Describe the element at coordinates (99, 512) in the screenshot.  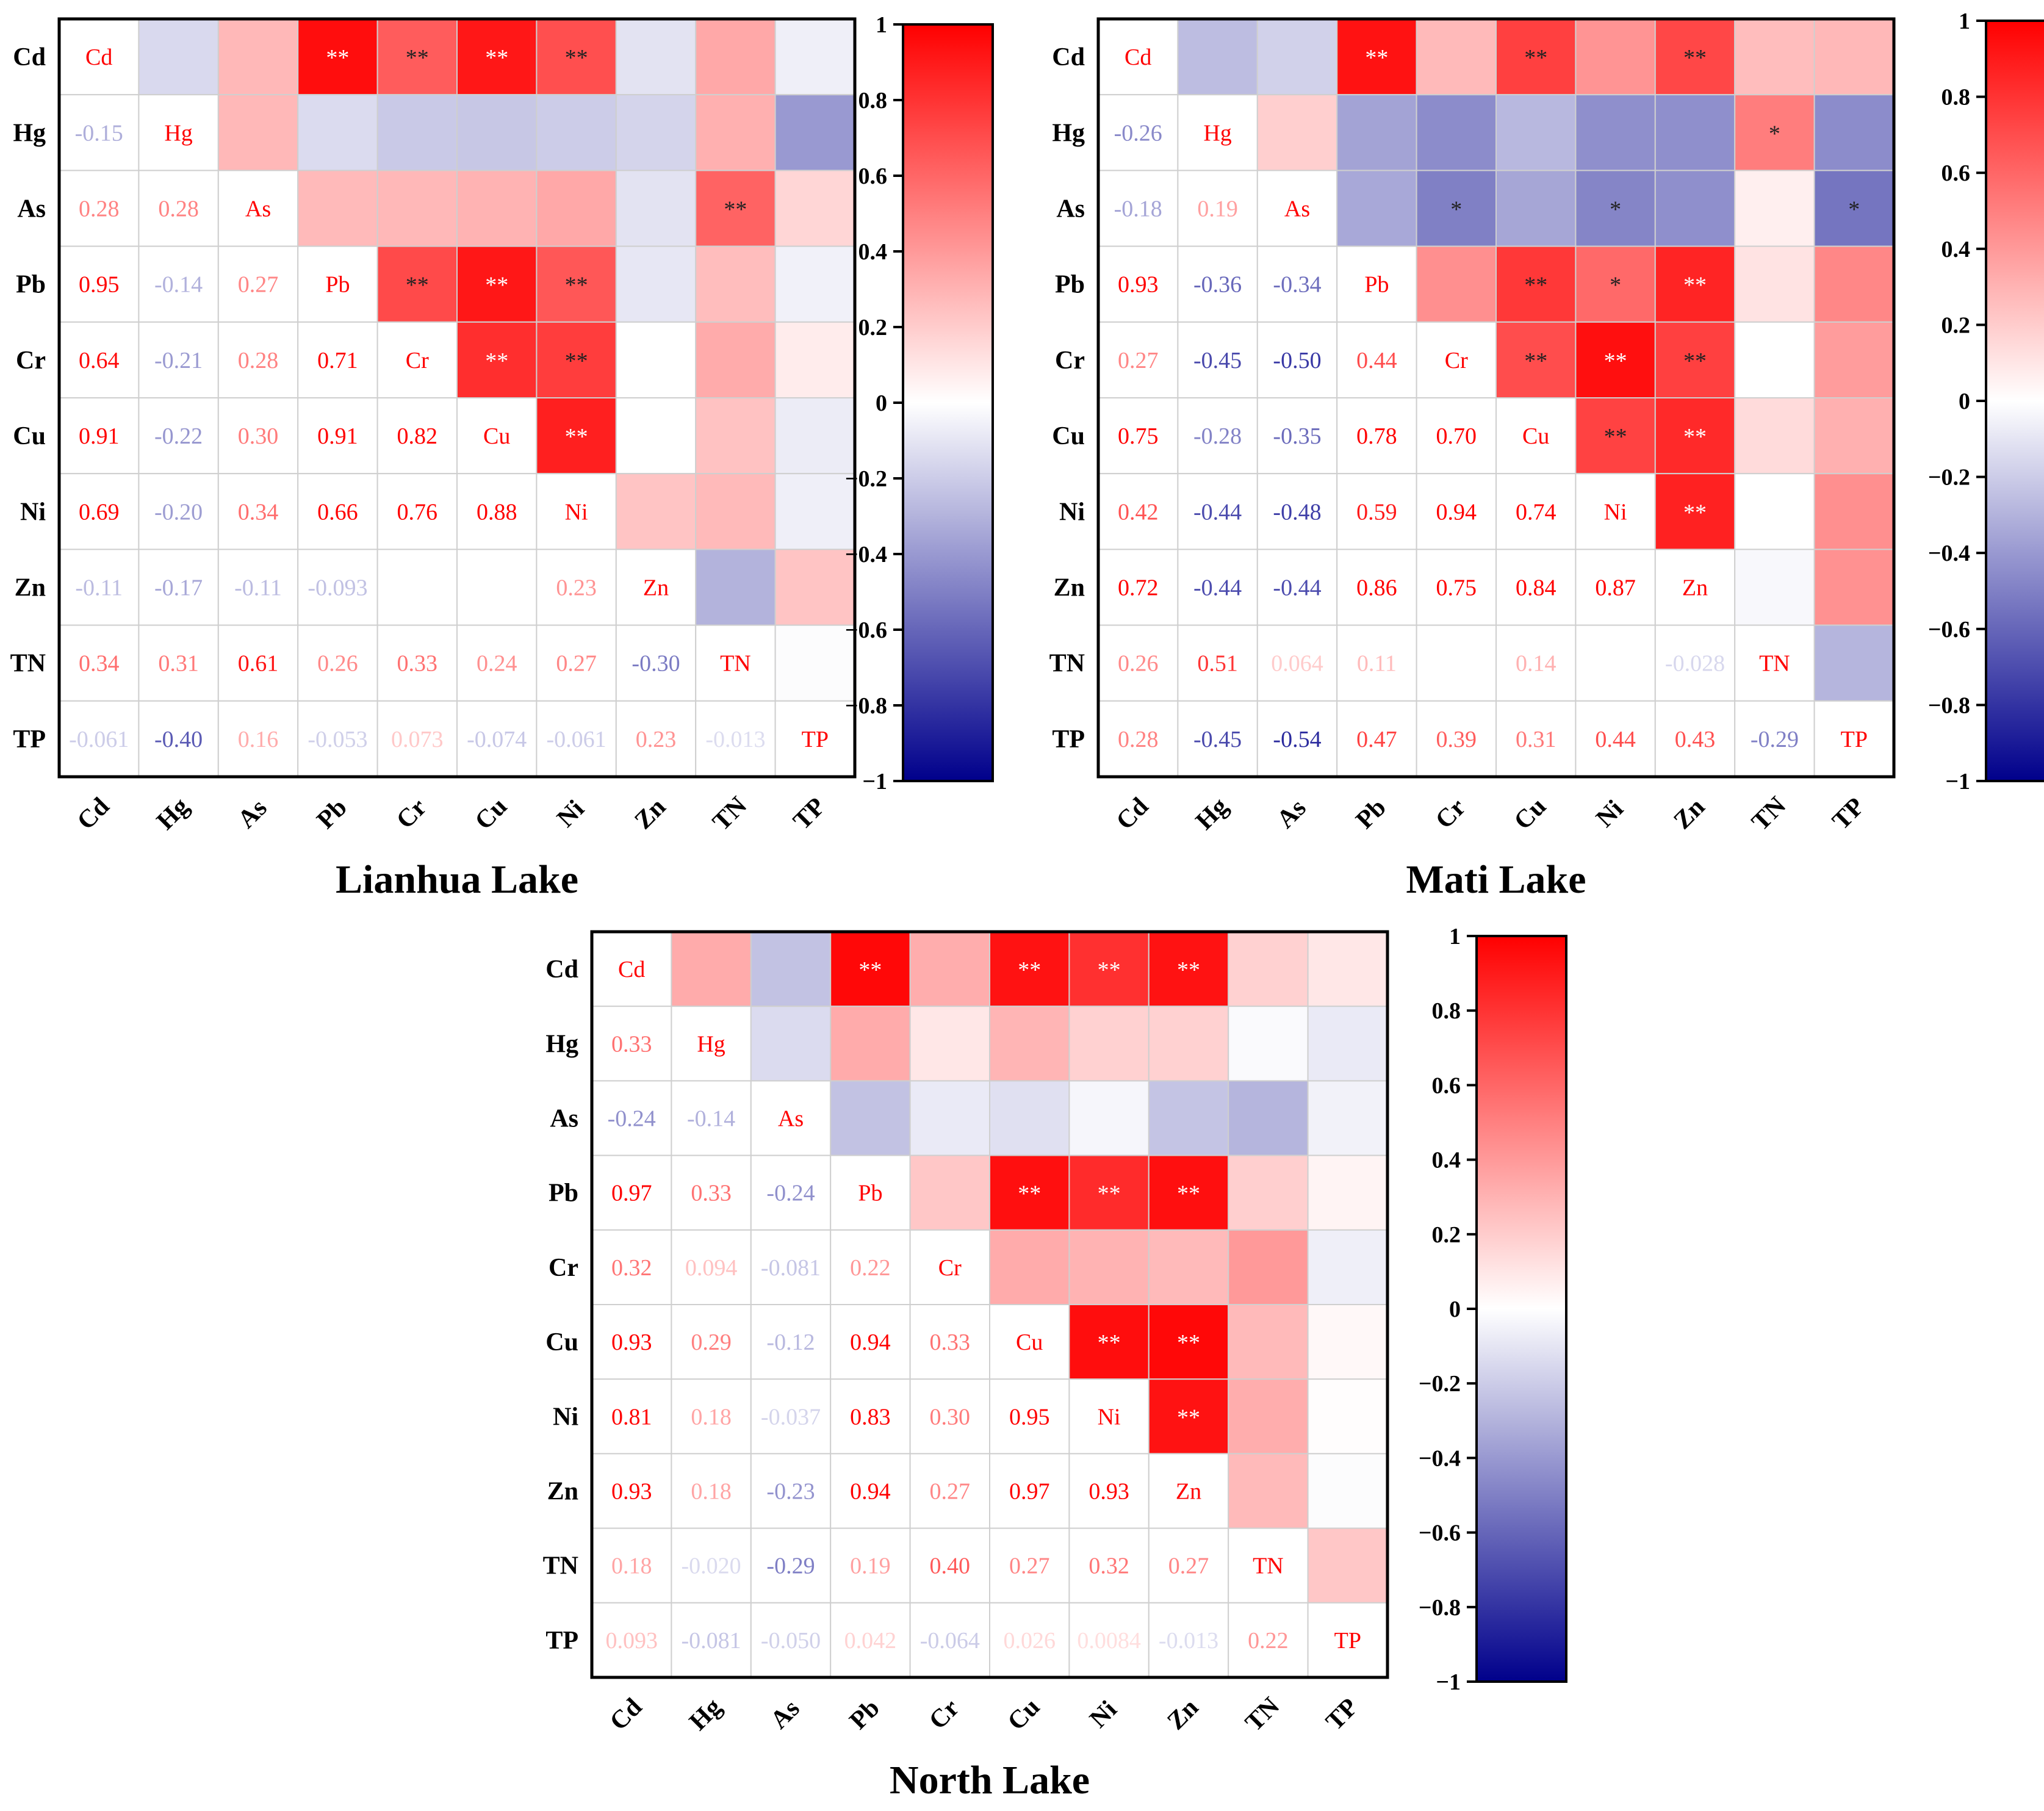
I see `correlation-value: 0.69` at that location.